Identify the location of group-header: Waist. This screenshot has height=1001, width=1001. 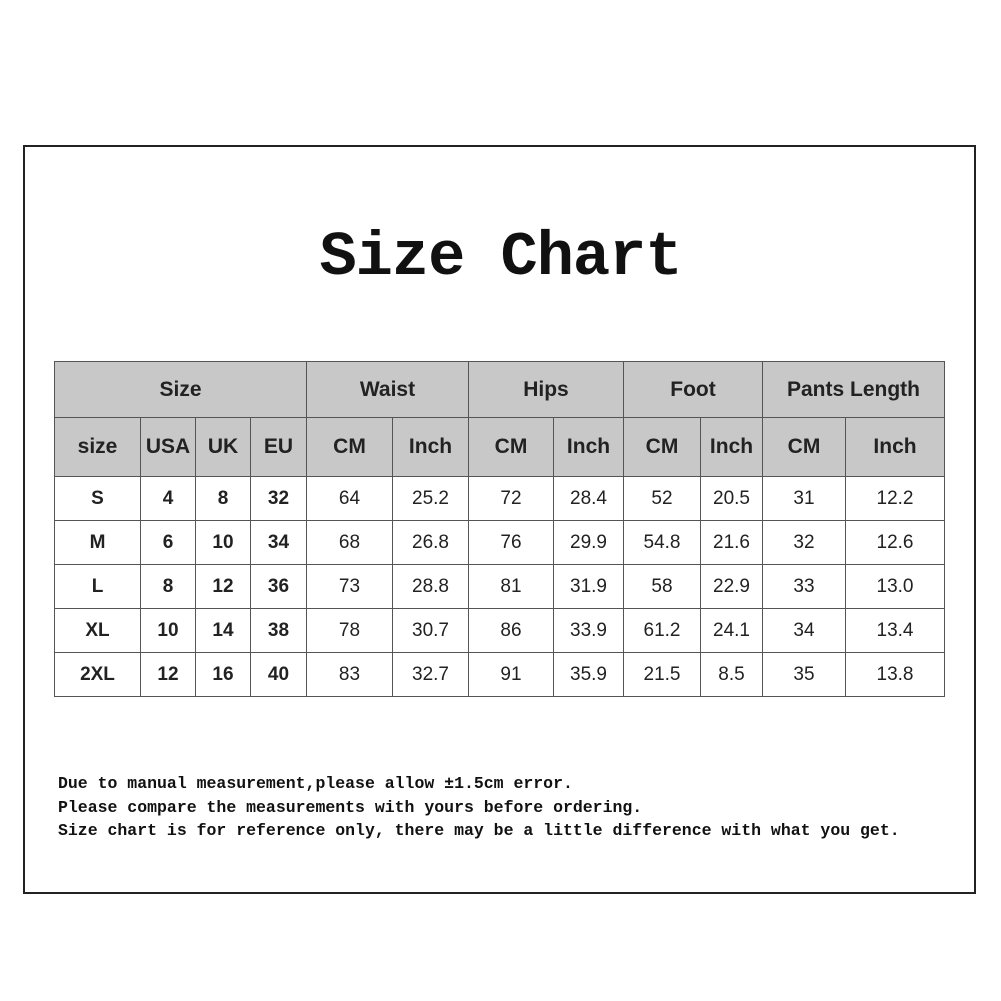
(387, 389).